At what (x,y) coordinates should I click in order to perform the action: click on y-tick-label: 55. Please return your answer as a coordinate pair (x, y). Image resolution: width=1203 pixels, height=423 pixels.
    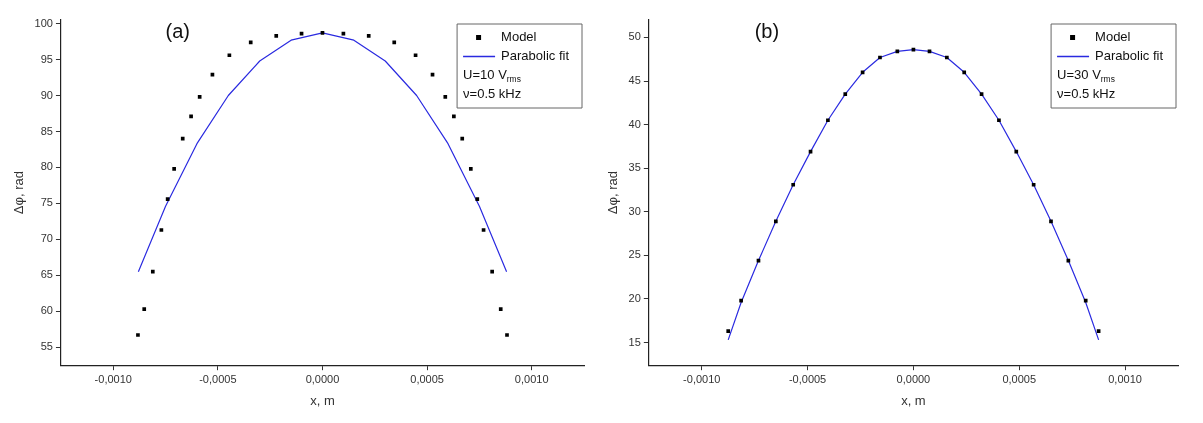
    Looking at the image, I should click on (46, 346).